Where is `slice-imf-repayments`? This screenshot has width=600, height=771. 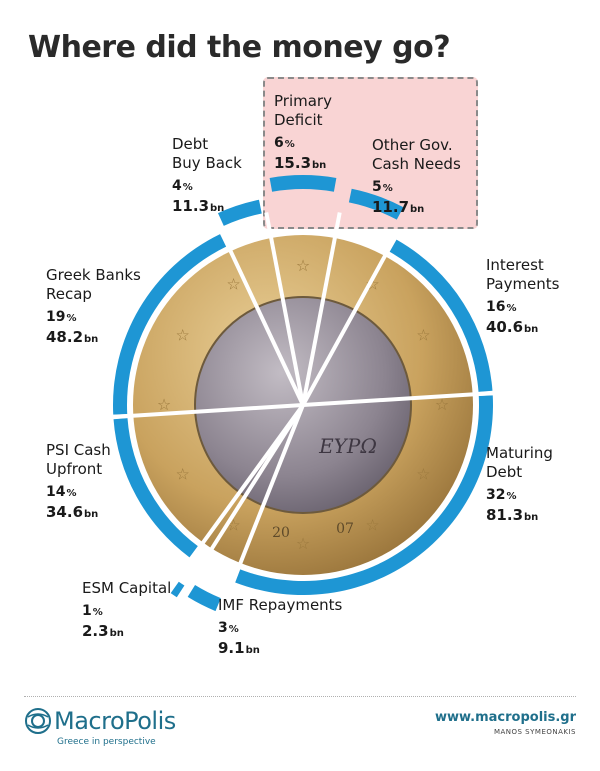
slice-imf-repayments is located at coordinates (204, 598).